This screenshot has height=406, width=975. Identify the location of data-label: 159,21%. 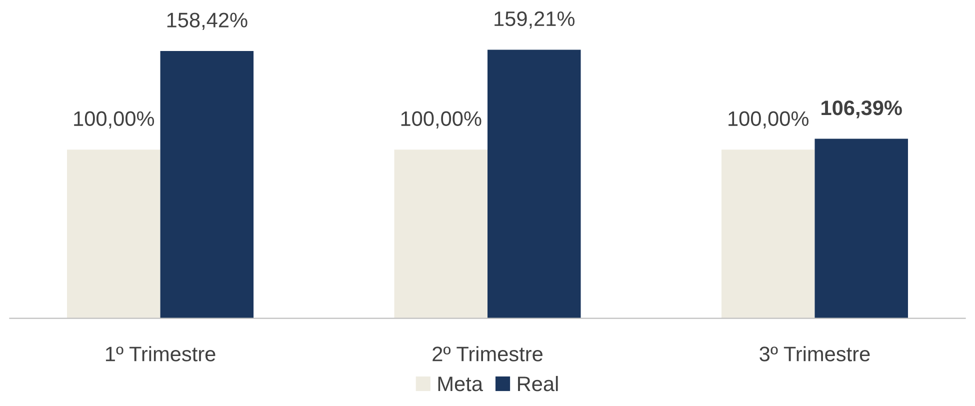
(534, 20).